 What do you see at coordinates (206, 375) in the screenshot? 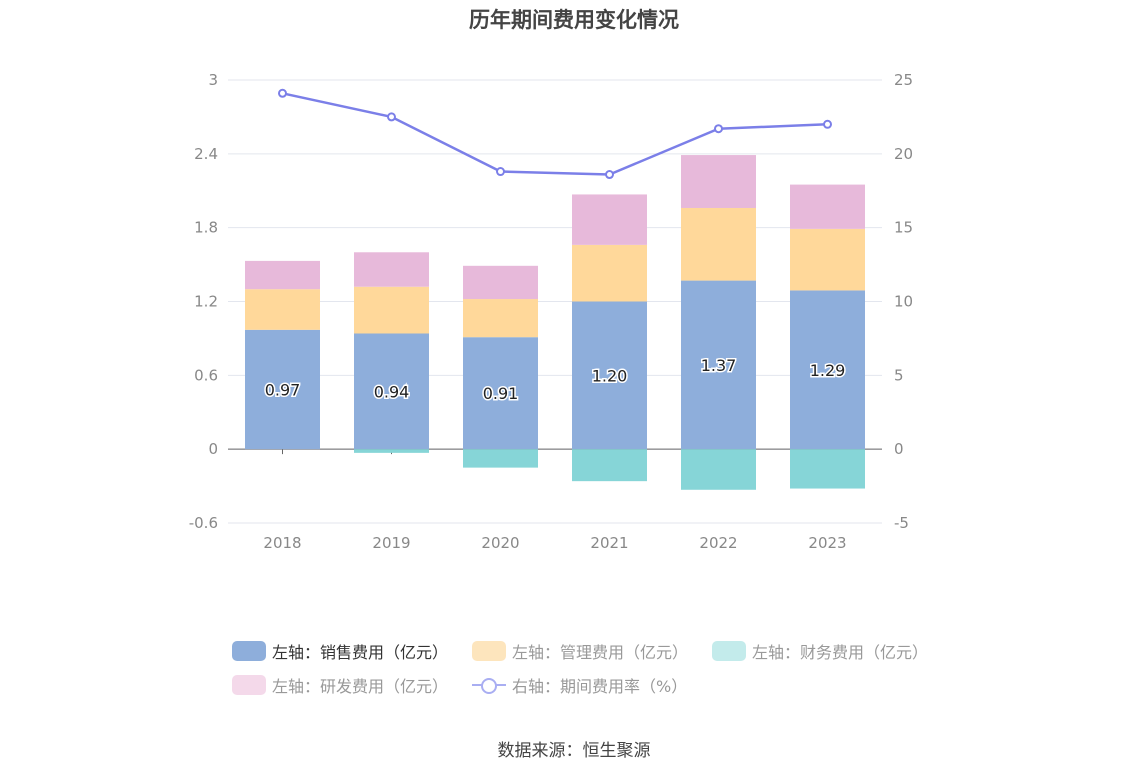
I see `y-left-tick-label: 0.6` at bounding box center [206, 375].